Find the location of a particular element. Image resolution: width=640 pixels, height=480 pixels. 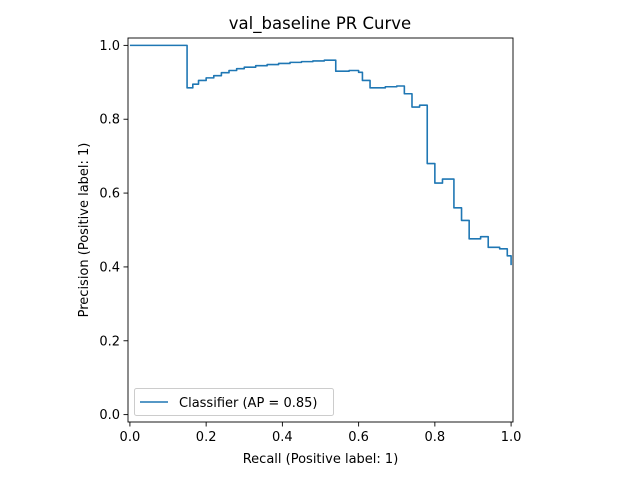

chart-title: val_baseline PR Curve is located at coordinates (320, 24).